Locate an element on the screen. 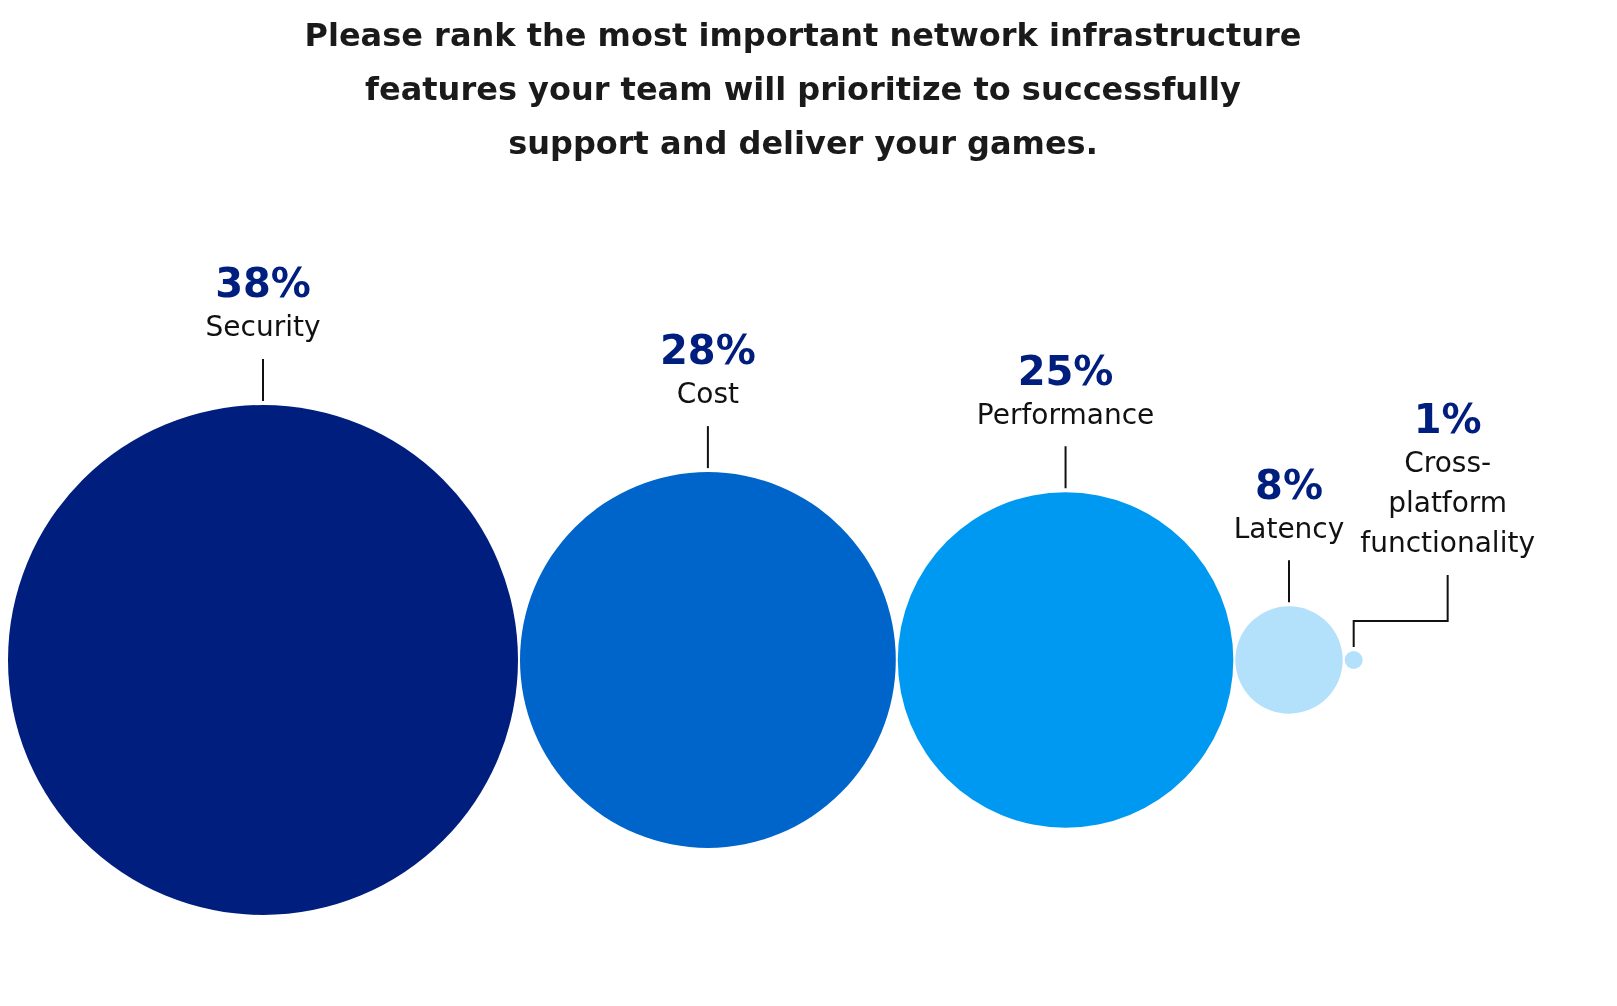  text: Please rank the most important network infrastructure features your team will prioritize to successfully support and deliver your games. is located at coordinates (803, 89).